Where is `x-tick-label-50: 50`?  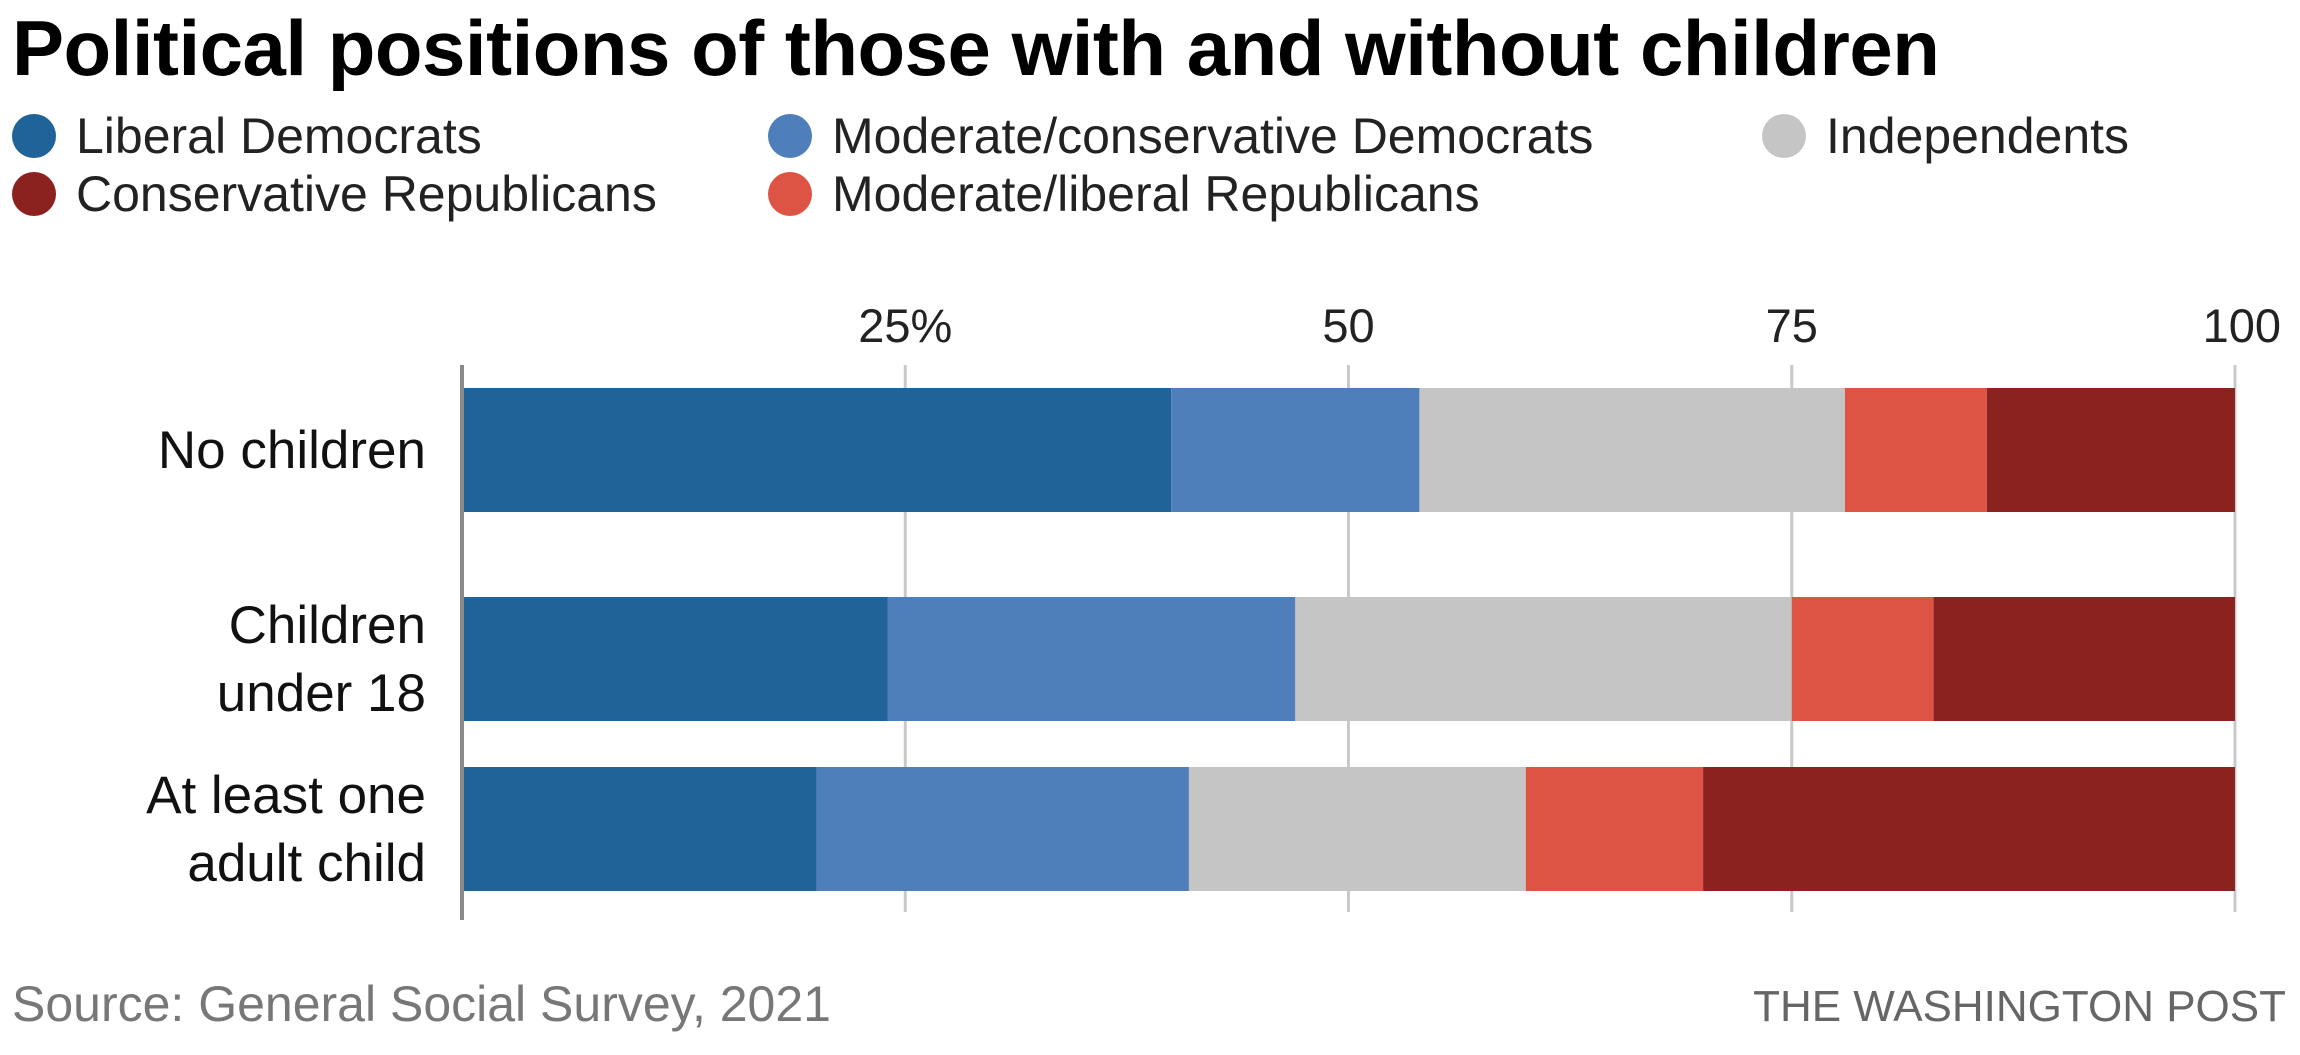
x-tick-label-50: 50 is located at coordinates (1348, 325).